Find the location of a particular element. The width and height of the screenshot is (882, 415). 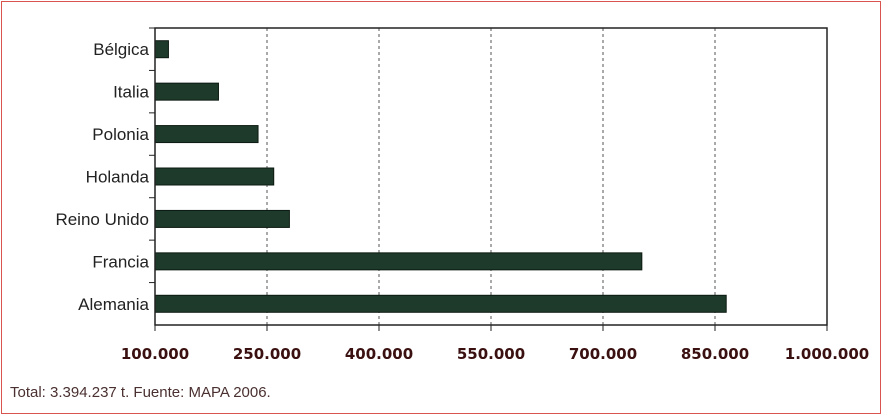

chart-caption: Total: 3.394.237 t. Fuente: MAPA 2006. is located at coordinates (140, 392).